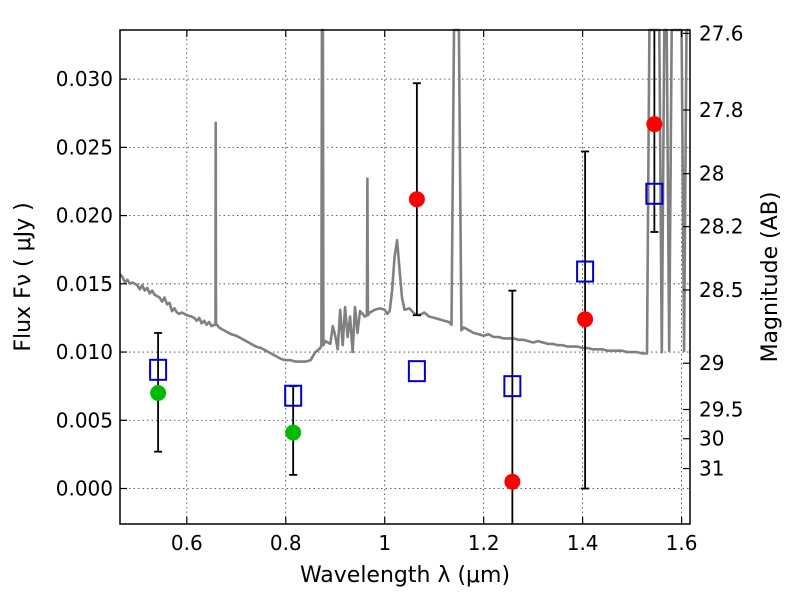 The height and width of the screenshot is (600, 800). I want to click on x-tick-label: 1.2, so click(484, 543).